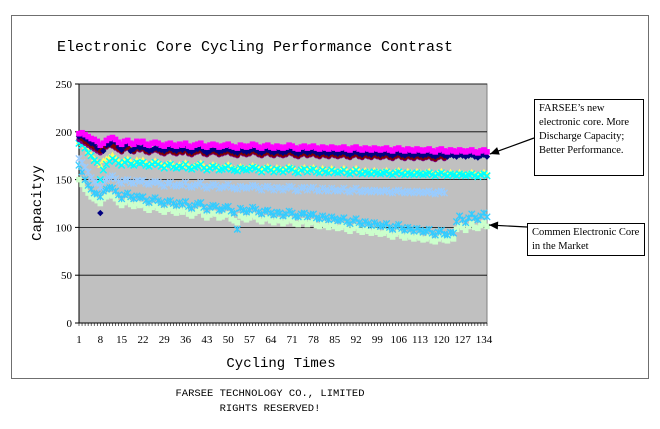 This screenshot has height=429, width=660. Describe the element at coordinates (165, 340) in the screenshot. I see `x-tick-label: 29` at that location.